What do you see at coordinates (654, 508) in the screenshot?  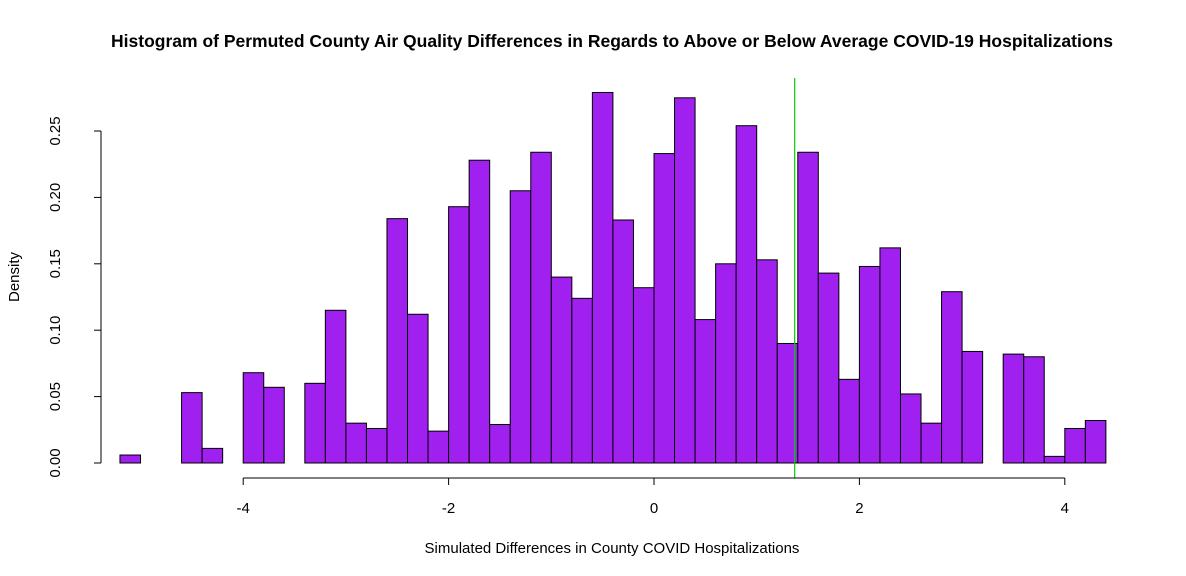 I see `x-tick-label: 0` at bounding box center [654, 508].